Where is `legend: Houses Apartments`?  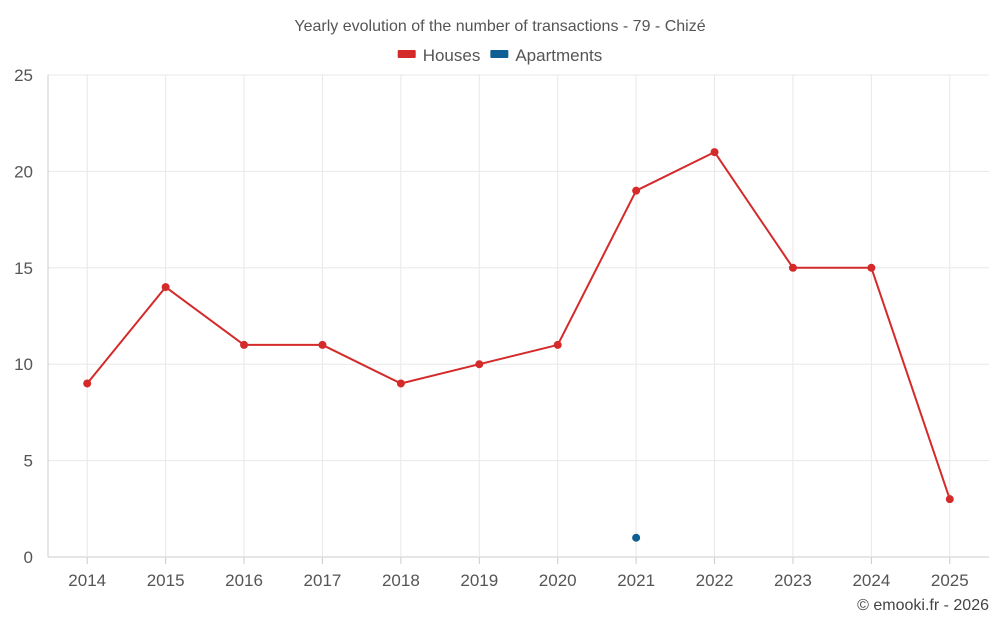 legend: Houses Apartments is located at coordinates (499, 55).